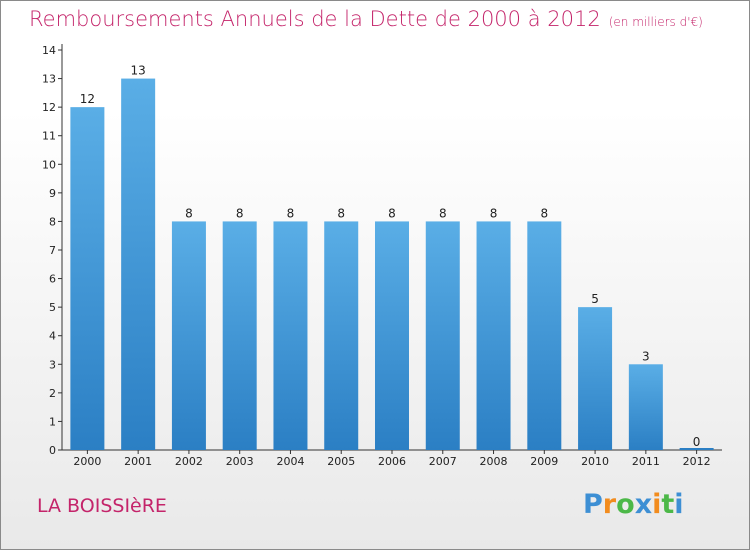 The width and height of the screenshot is (750, 550). I want to click on x-tick-label: 2010, so click(595, 461).